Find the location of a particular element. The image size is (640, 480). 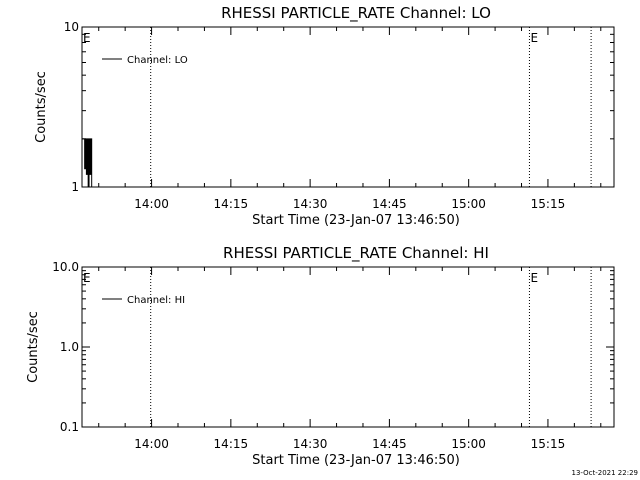

y-tick-label: 10 is located at coordinates (71, 27).